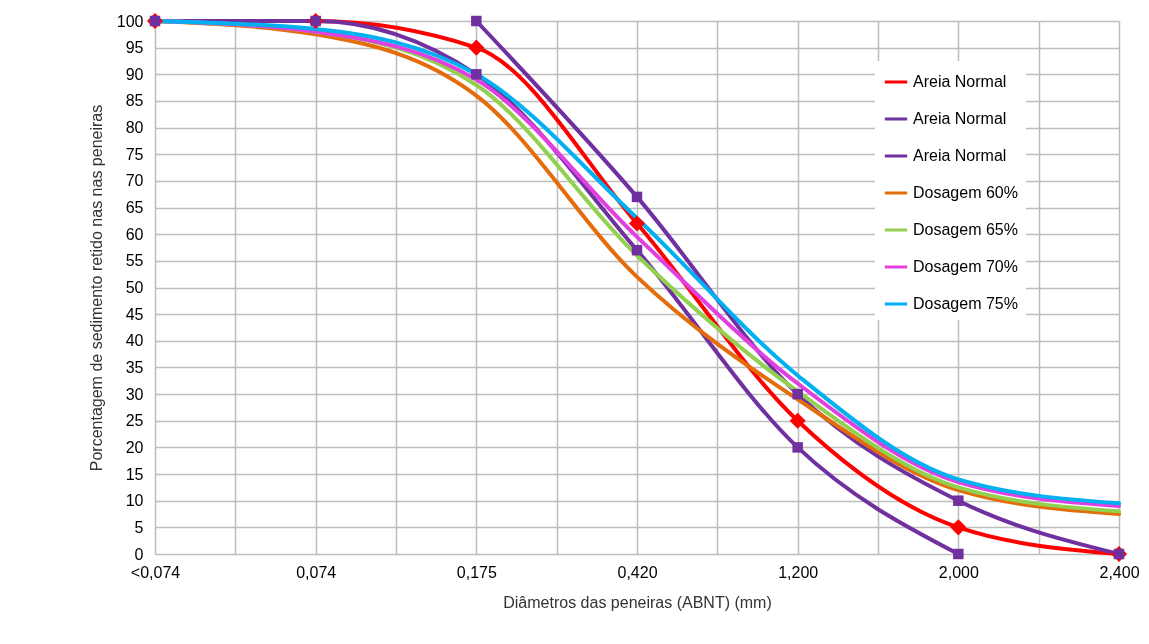 This screenshot has width=1149, height=644. I want to click on y-axis-title: Porcentagem de sedimento retido nas nas peneiras, so click(96, 288).